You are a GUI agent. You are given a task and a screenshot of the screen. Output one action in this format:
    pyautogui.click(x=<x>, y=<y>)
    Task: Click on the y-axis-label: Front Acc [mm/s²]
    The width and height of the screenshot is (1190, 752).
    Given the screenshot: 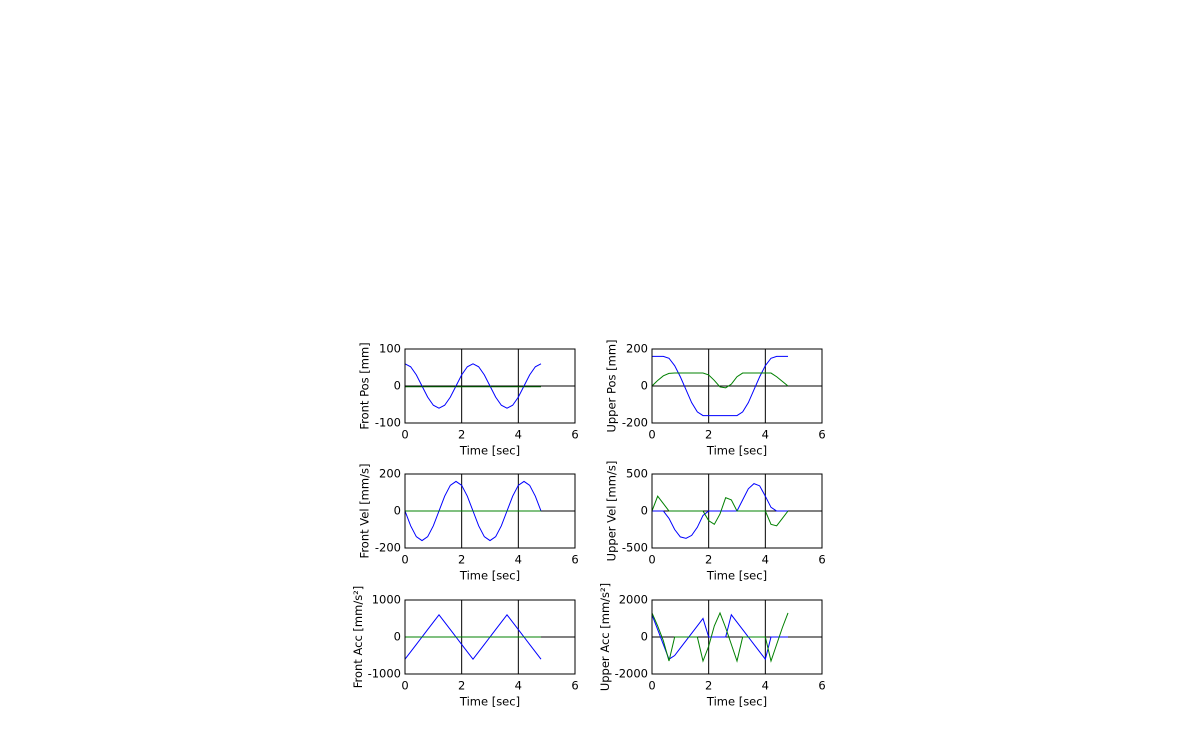 What is the action you would take?
    pyautogui.click(x=358, y=637)
    